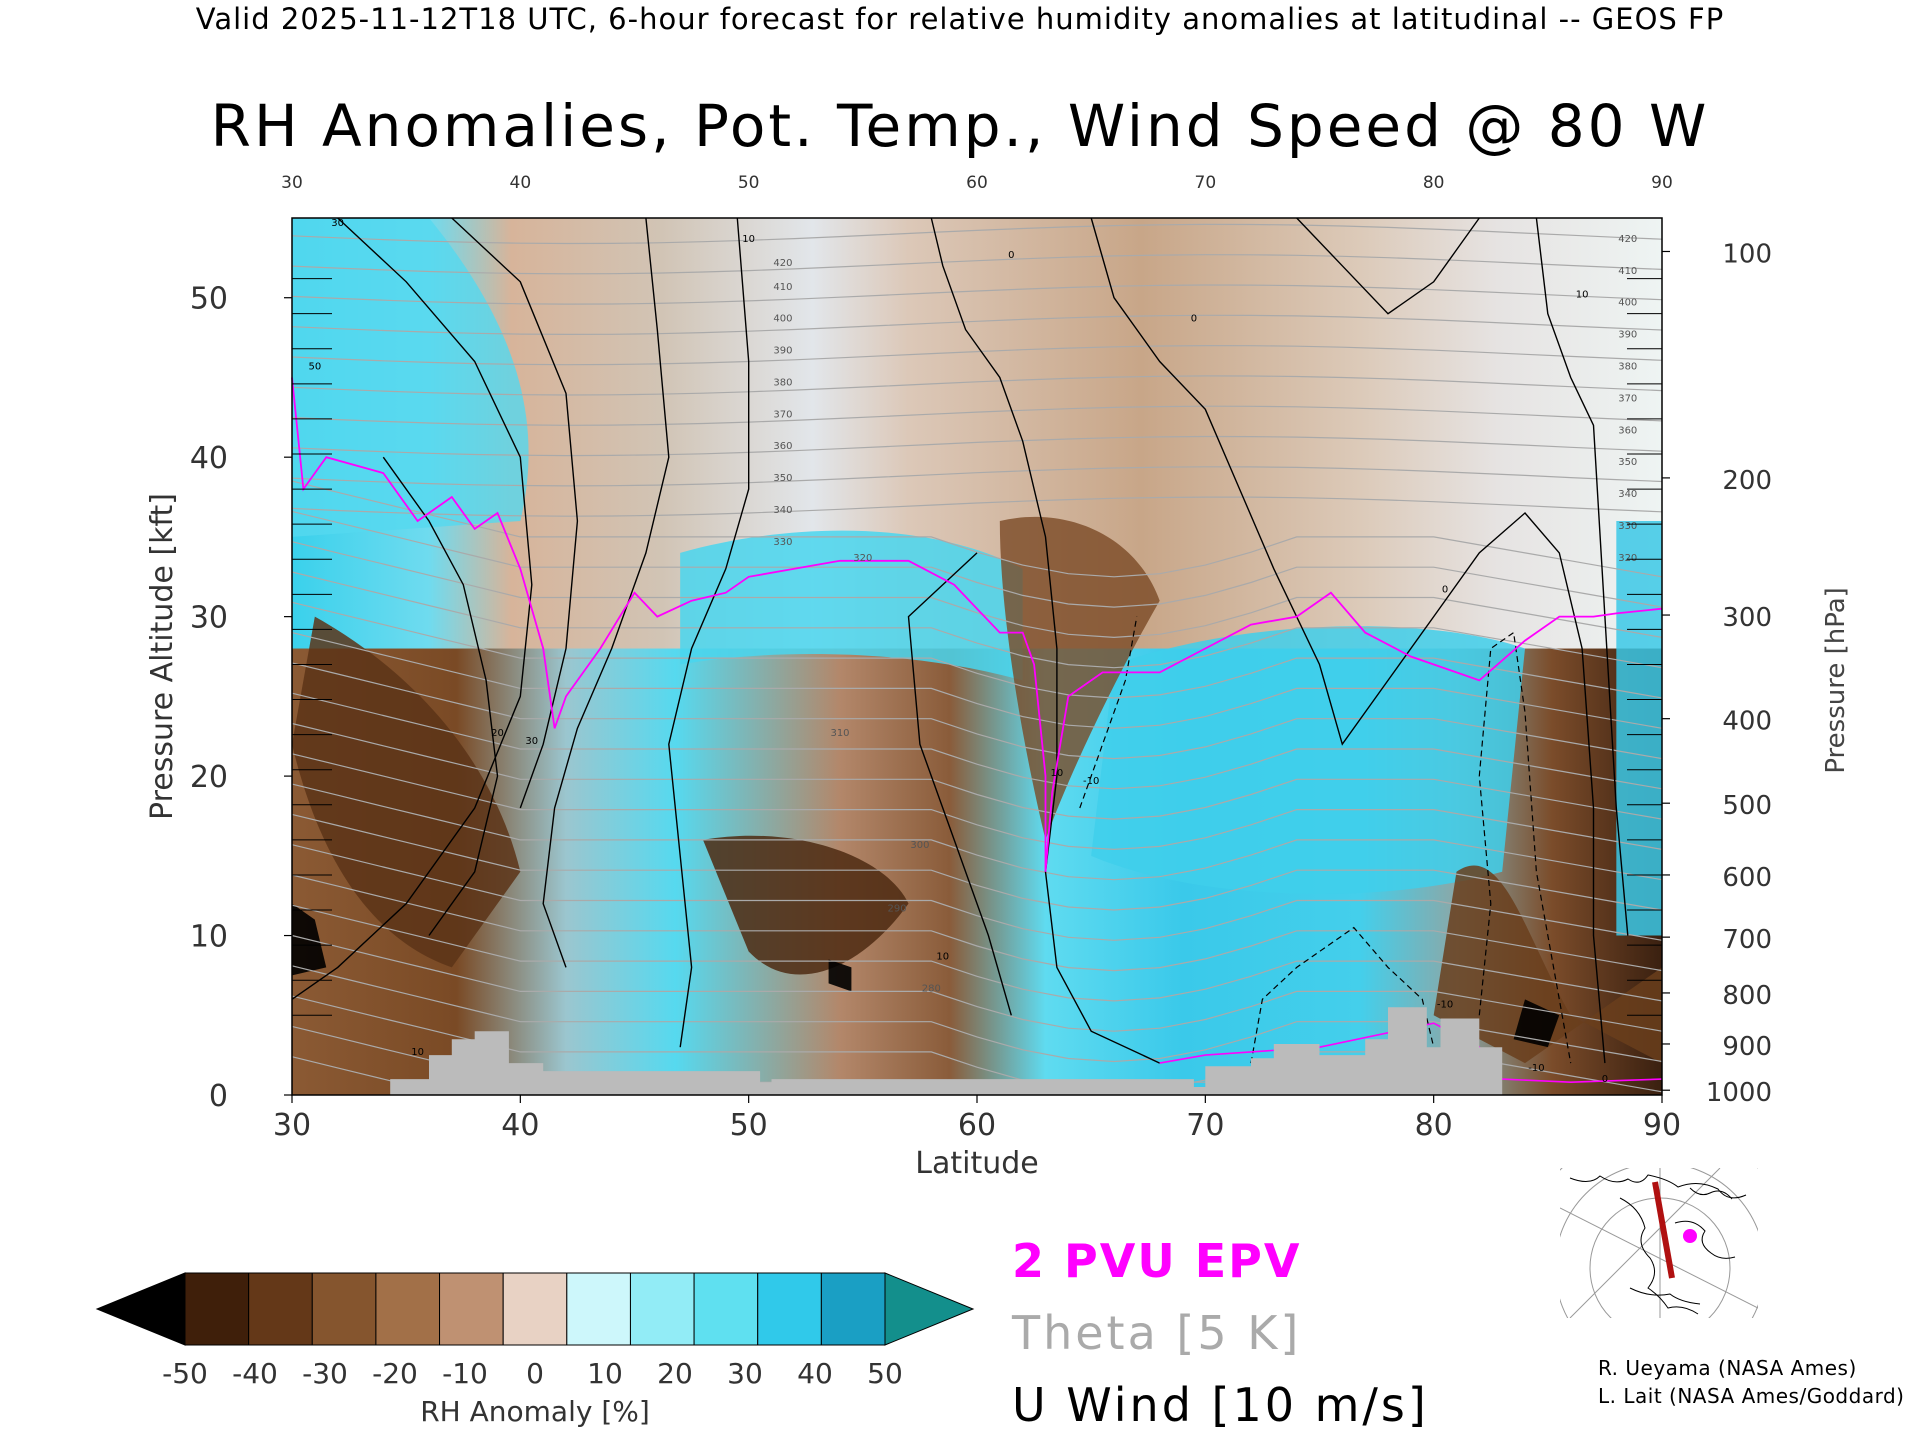  What do you see at coordinates (931, 988) in the screenshot?
I see `theta-label: 280` at bounding box center [931, 988].